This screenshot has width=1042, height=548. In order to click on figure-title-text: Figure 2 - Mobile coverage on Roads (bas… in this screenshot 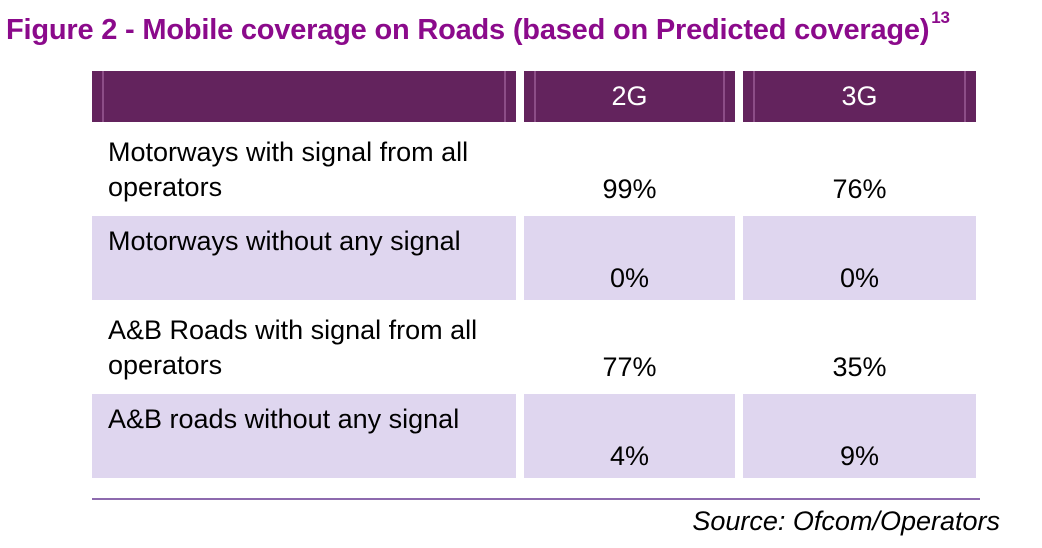, I will do `click(468, 30)`.